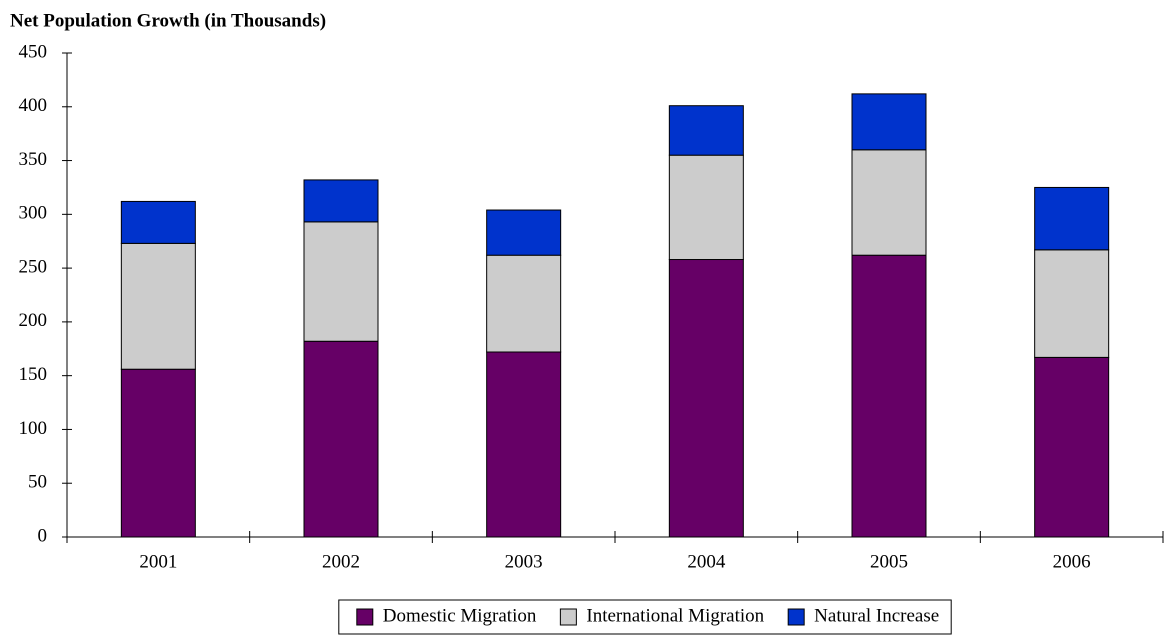 This screenshot has height=636, width=1165. Describe the element at coordinates (1072, 561) in the screenshot. I see `x-tick-label: 2006` at that location.